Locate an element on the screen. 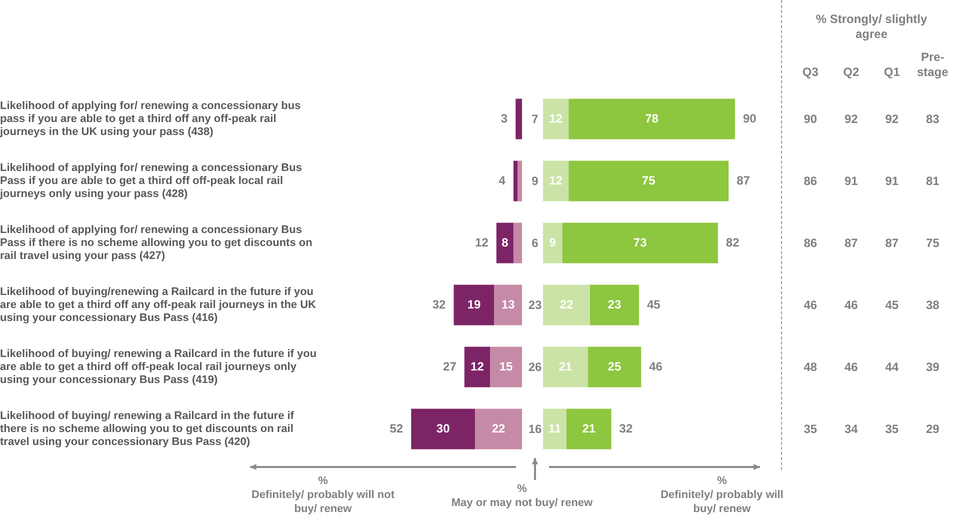 The width and height of the screenshot is (953, 517). y-tick-label: Likelihood of buying/ renewing a Railcard in the future if there is no scheme allowing you to get discounts on rail travel using your concessionary Bus Pass (420) is located at coordinates (147, 429).